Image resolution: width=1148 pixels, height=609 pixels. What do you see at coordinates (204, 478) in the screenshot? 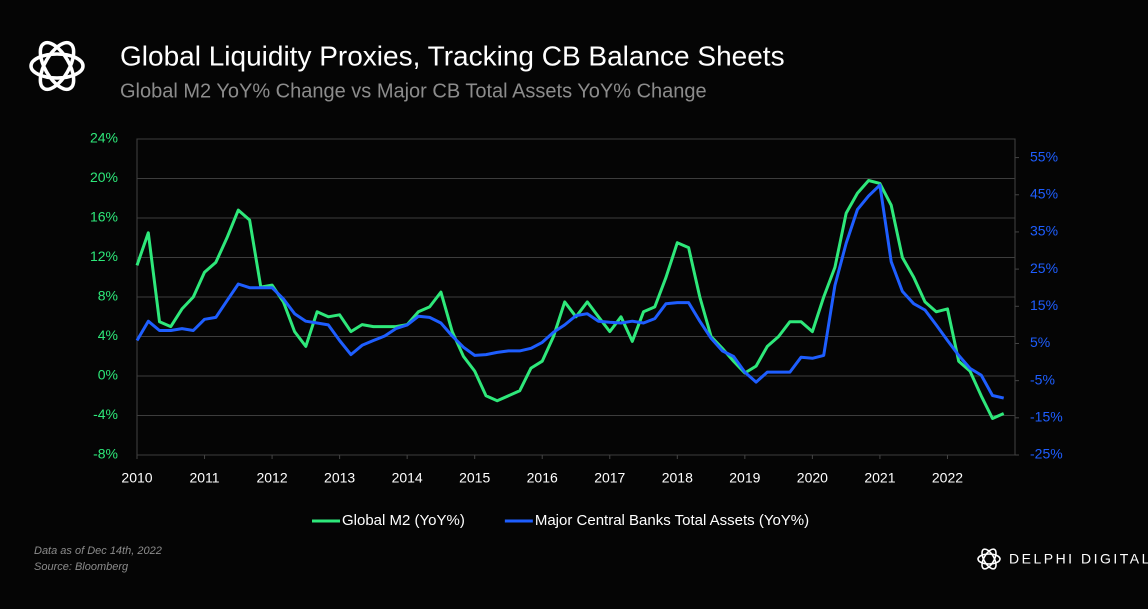
I see `x-tick-label: 2011` at bounding box center [204, 478].